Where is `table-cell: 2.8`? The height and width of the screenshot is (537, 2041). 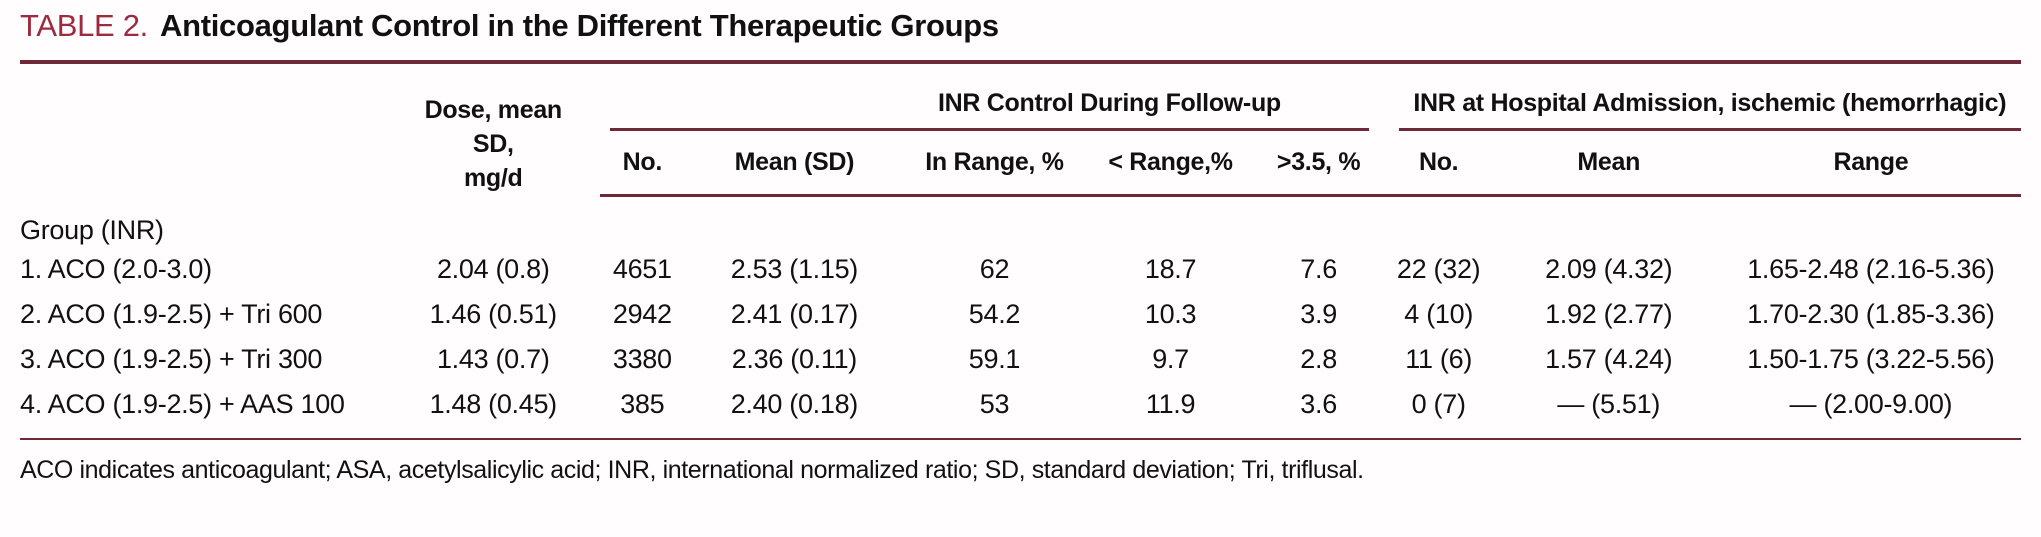 table-cell: 2.8 is located at coordinates (1318, 359).